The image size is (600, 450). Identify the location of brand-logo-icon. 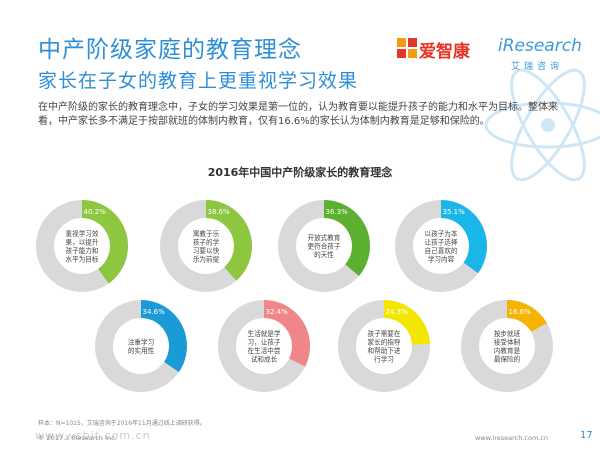
(407, 48).